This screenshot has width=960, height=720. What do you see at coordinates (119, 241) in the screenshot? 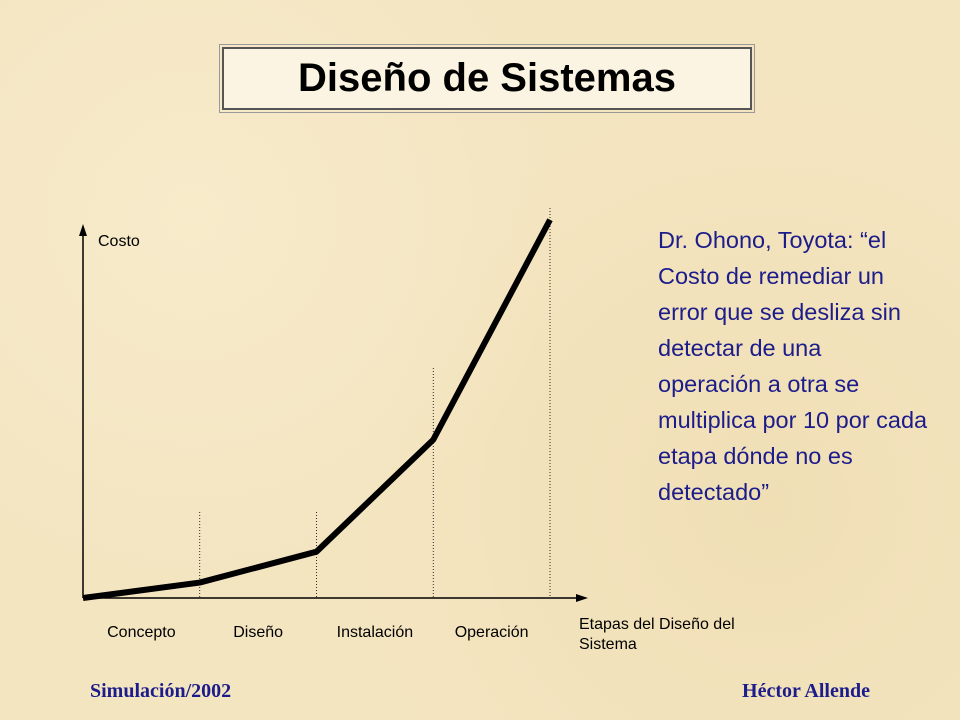
I see `y-axis-label: Costo` at bounding box center [119, 241].